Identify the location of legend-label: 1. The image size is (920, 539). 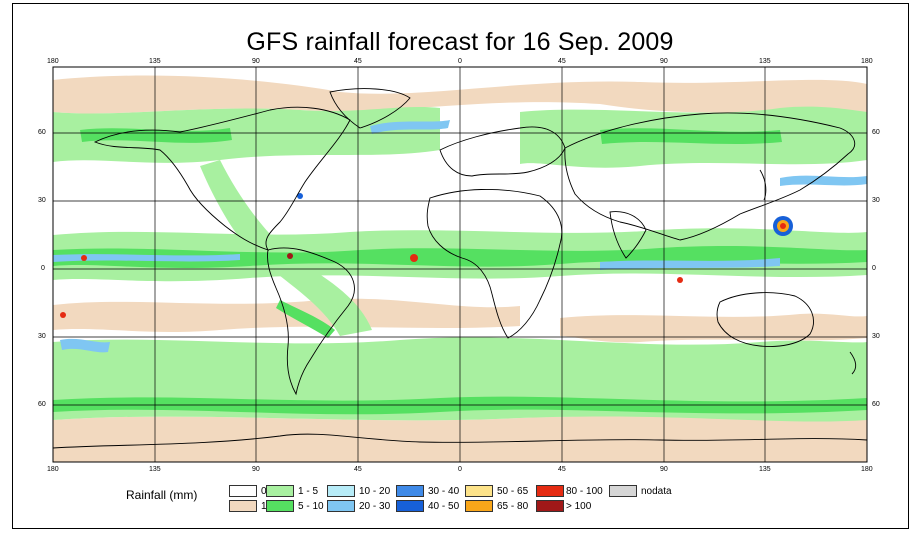
(264, 506).